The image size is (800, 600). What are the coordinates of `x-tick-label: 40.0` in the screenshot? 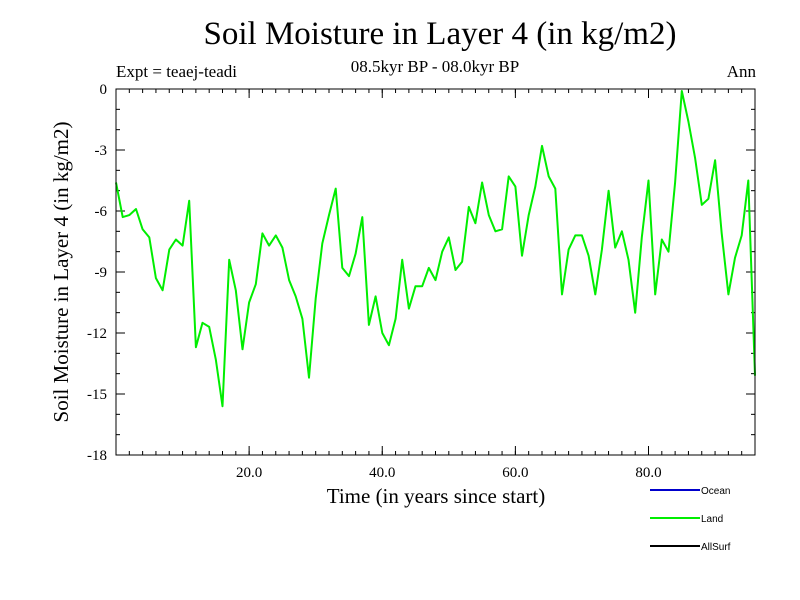 It's located at (382, 473).